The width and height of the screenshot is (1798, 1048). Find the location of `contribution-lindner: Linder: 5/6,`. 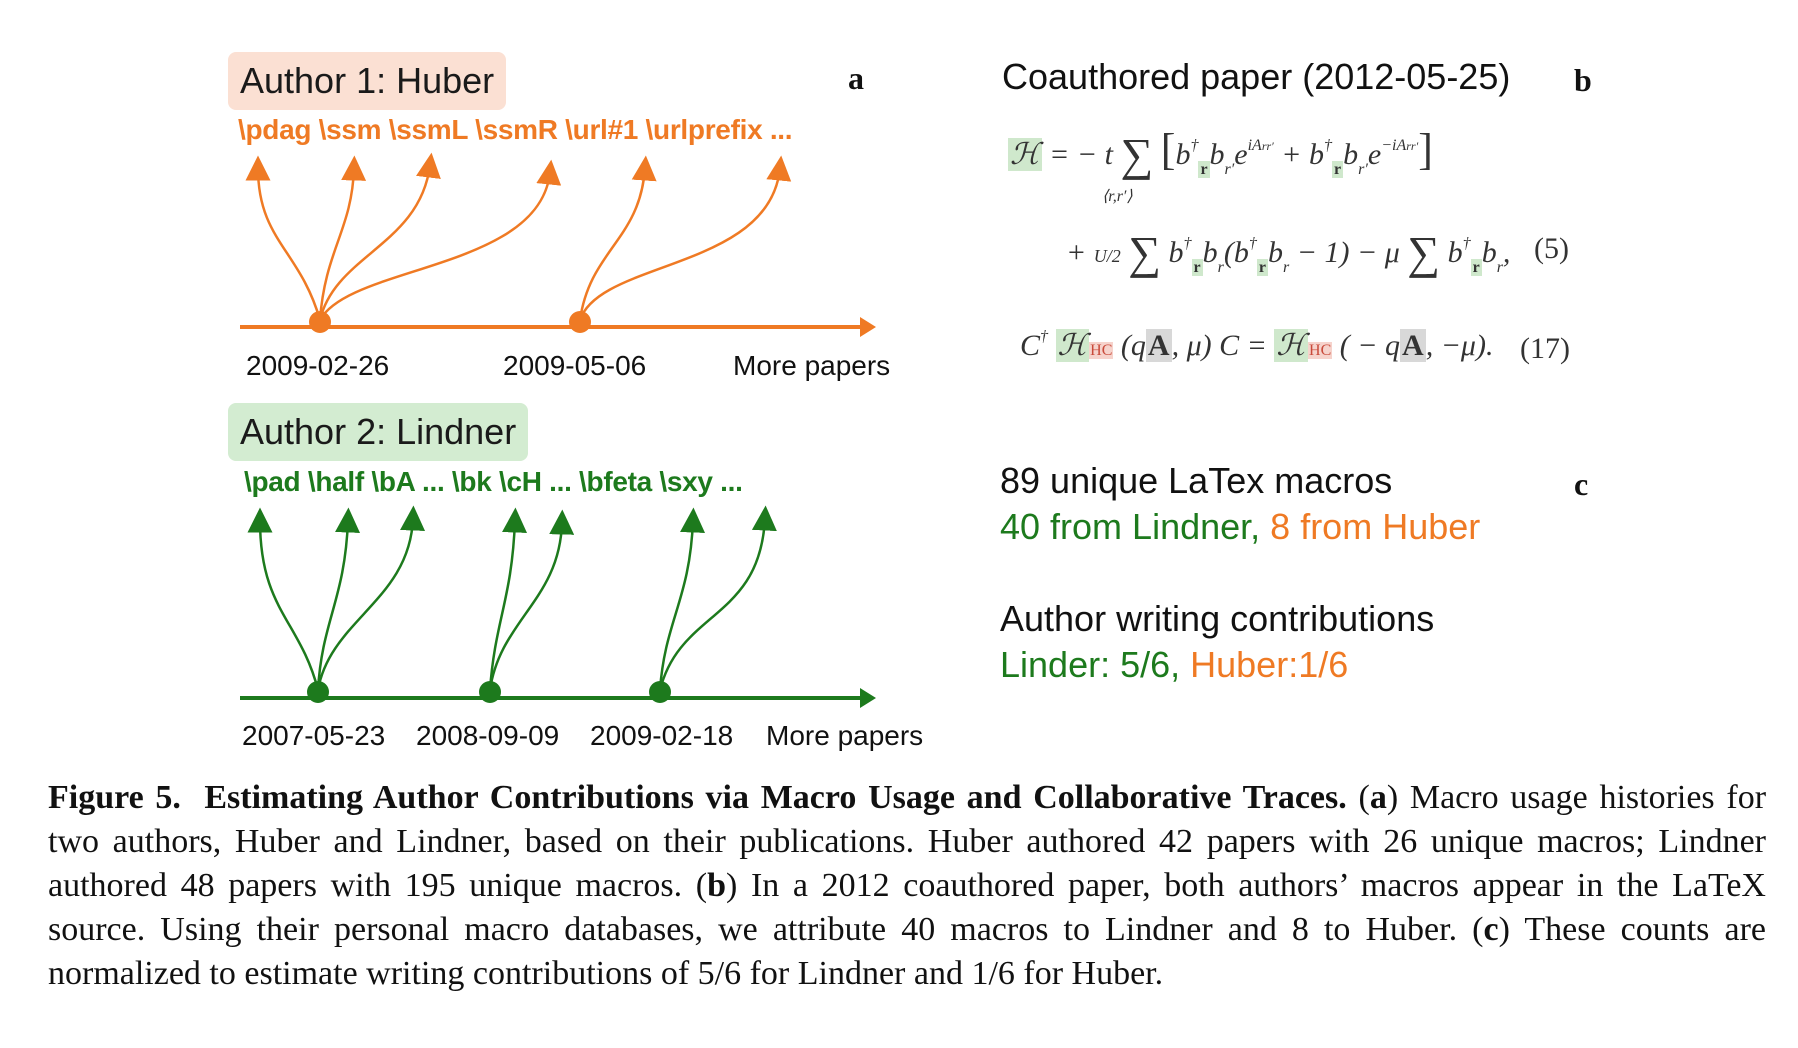

contribution-lindner: Linder: 5/6, is located at coordinates (1090, 664).